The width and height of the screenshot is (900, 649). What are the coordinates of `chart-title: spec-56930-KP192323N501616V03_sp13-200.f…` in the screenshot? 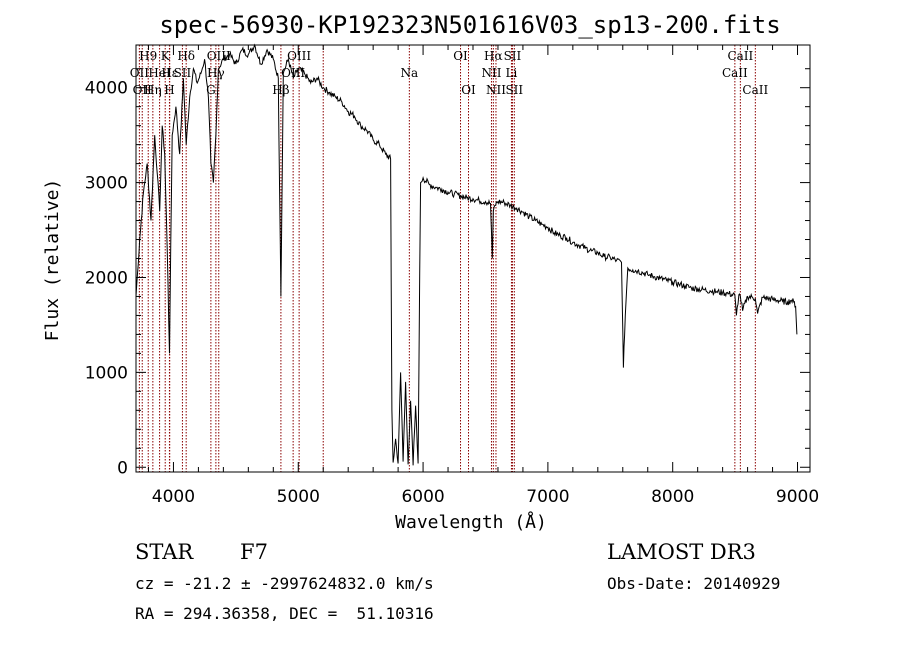 It's located at (469, 25).